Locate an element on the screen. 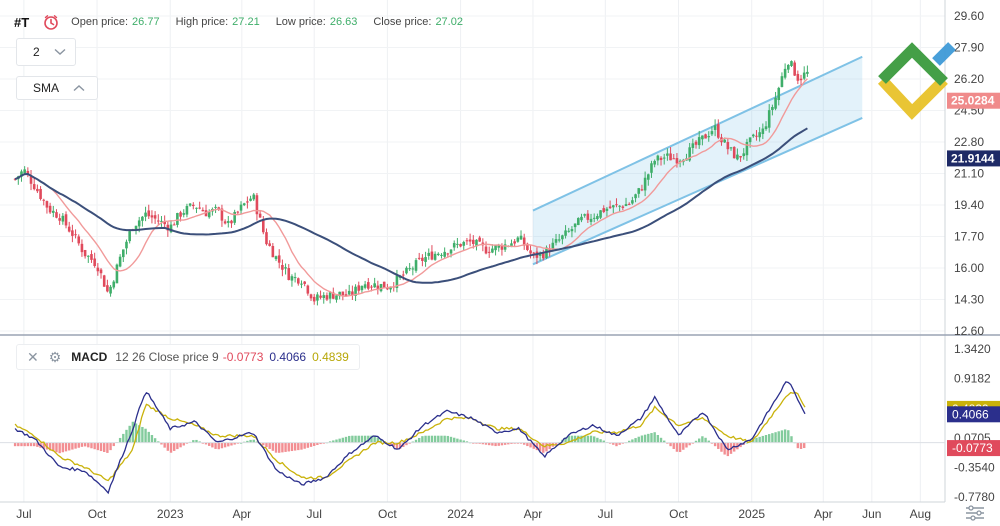 This screenshot has width=1000, height=526. y-tick-label: 12.60 is located at coordinates (969, 331).